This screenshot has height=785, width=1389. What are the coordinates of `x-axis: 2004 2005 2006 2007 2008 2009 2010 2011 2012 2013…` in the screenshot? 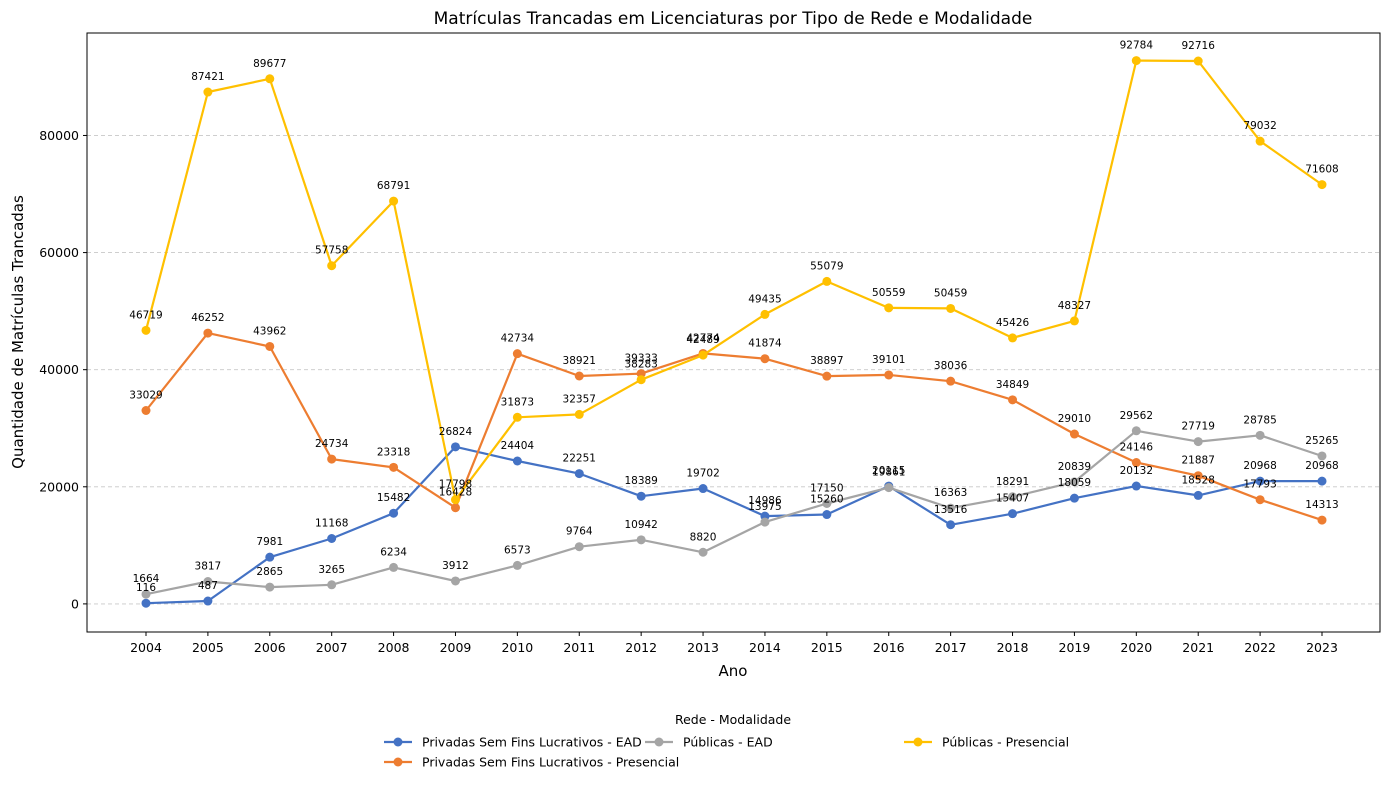 It's located at (734, 643).